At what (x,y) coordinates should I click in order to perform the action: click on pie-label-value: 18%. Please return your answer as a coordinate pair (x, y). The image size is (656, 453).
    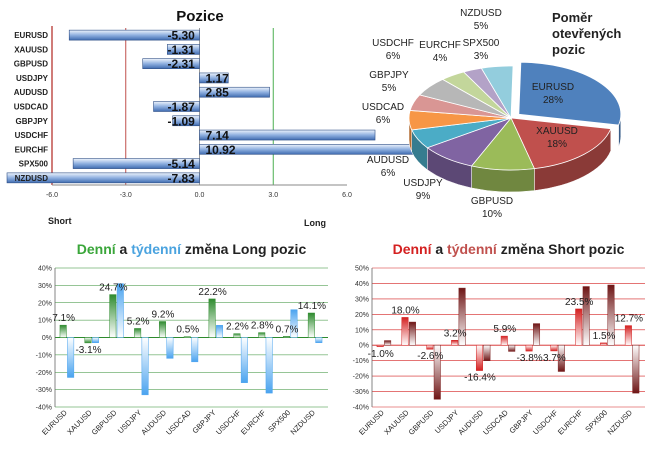
    Looking at the image, I should click on (557, 144).